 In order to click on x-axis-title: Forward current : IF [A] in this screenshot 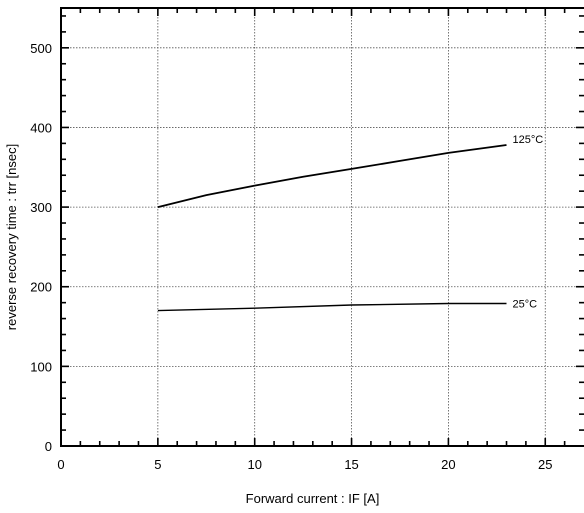, I will do `click(313, 498)`.